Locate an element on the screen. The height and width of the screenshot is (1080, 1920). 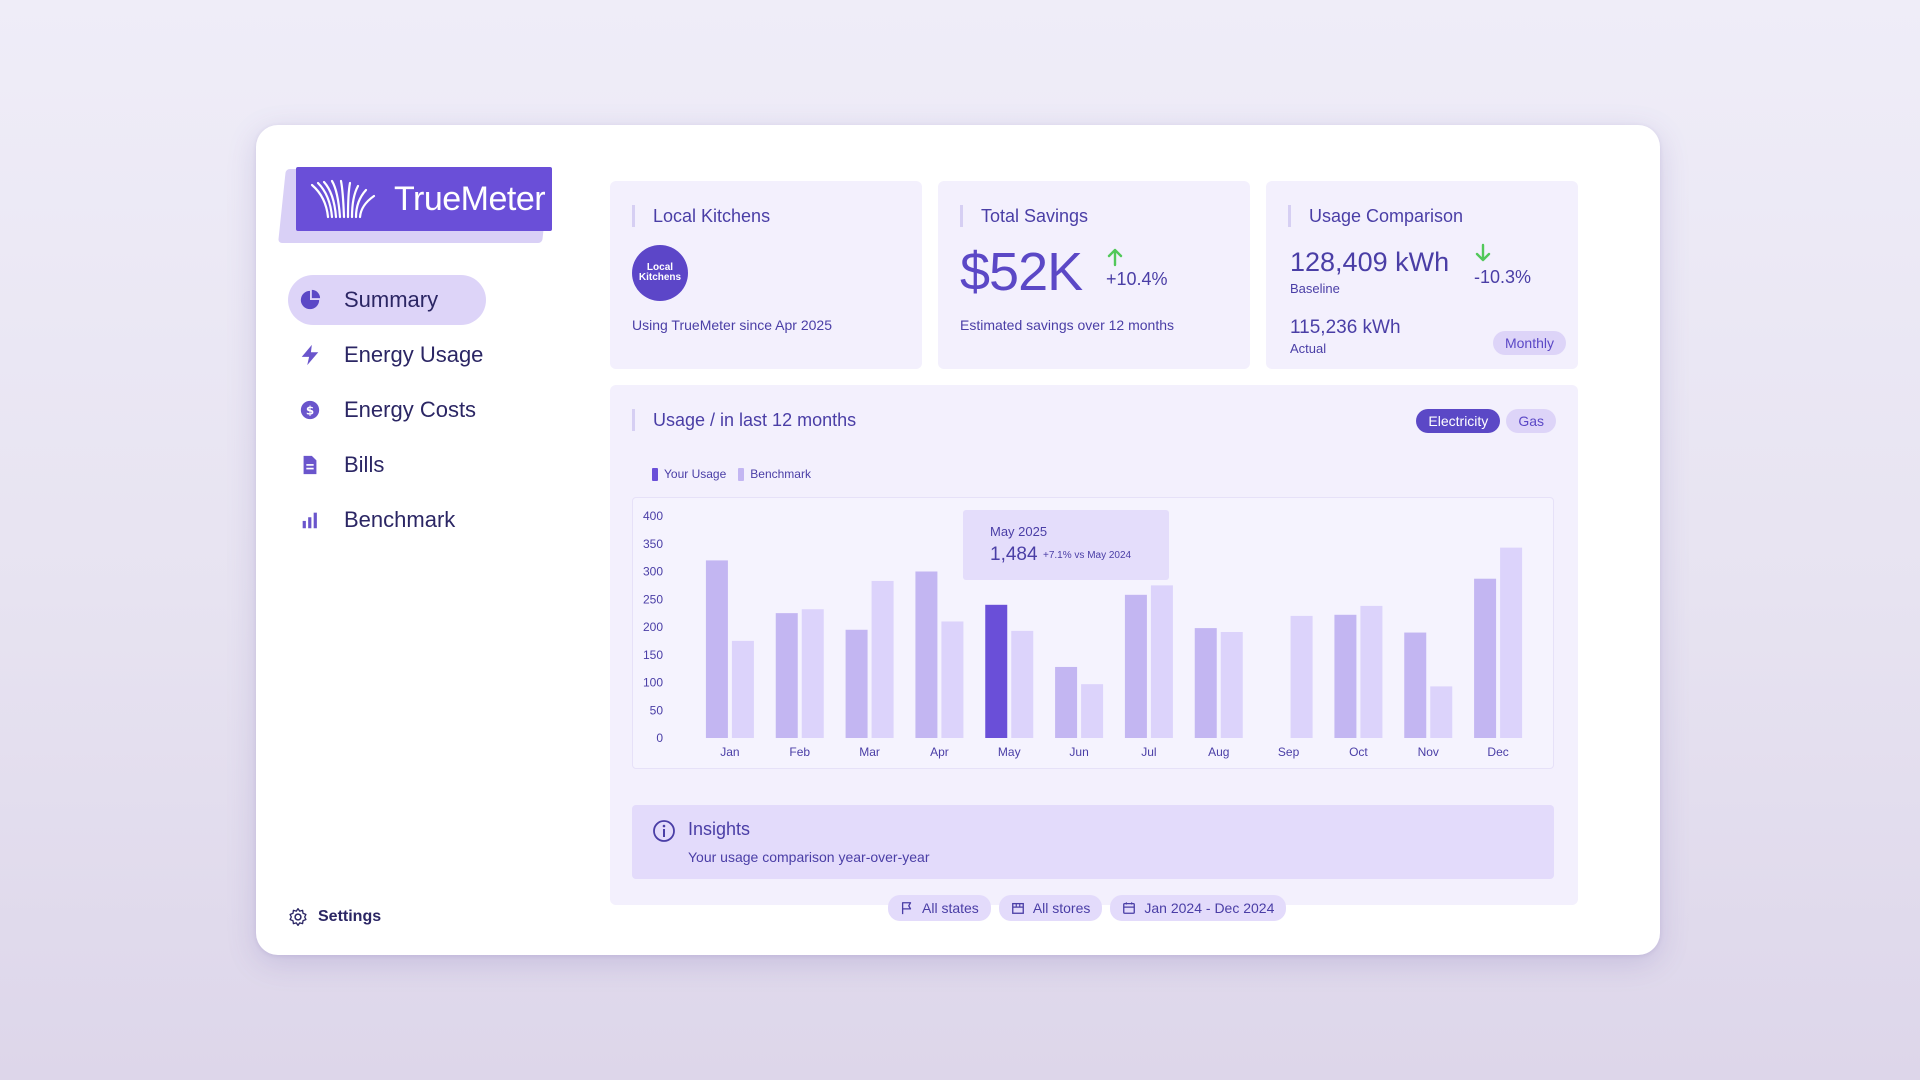
baseline-label: Baseline is located at coordinates (1315, 288).